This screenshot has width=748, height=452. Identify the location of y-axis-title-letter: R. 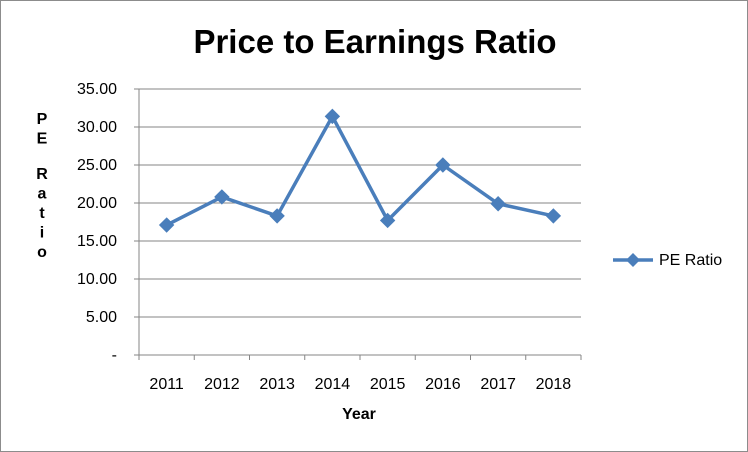
(42, 174).